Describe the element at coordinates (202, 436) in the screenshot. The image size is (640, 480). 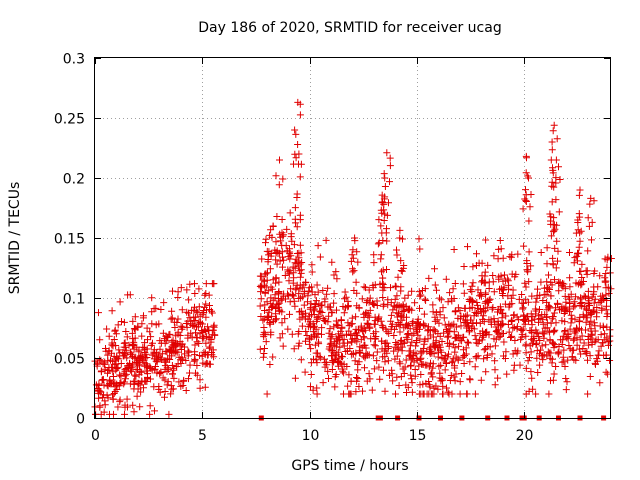
I see `x-tick-label: 5` at that location.